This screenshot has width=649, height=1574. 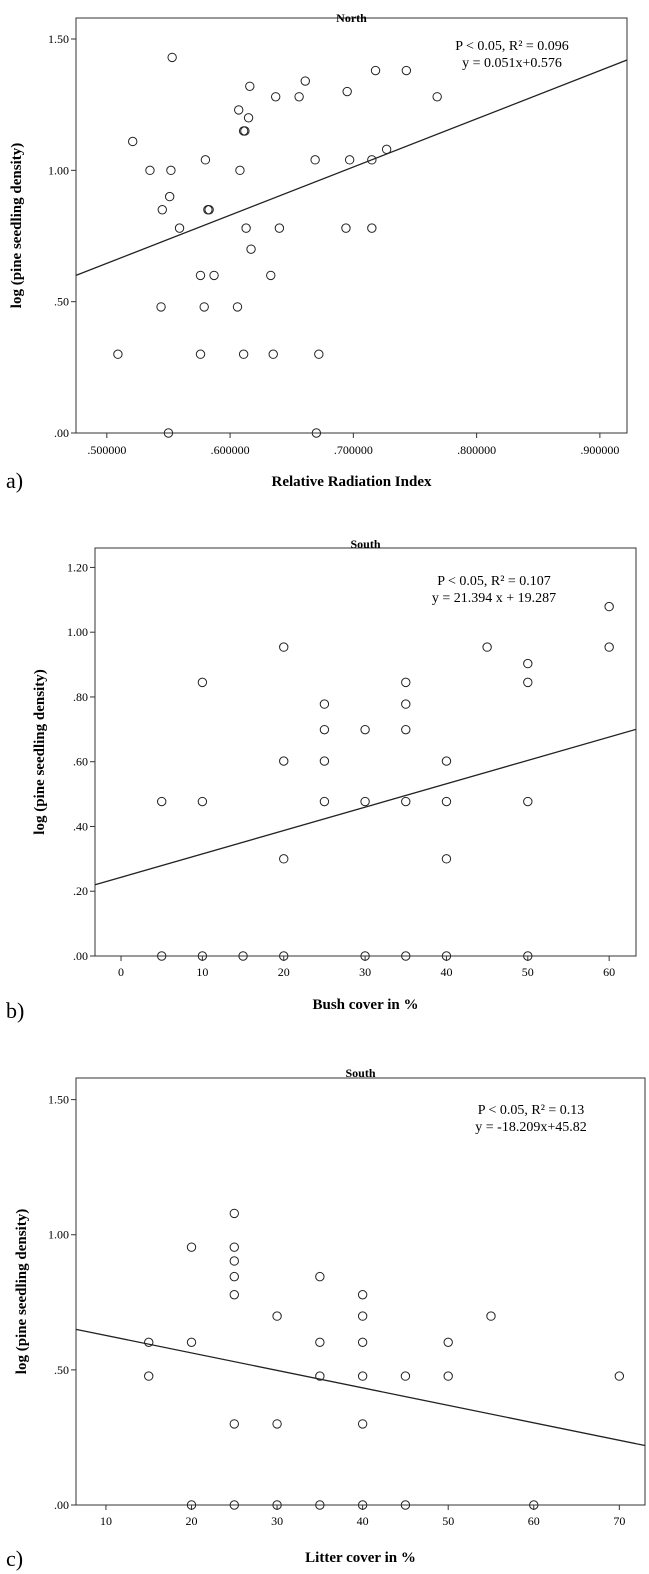 What do you see at coordinates (353, 450) in the screenshot?
I see `x-tick-label: .700000` at bounding box center [353, 450].